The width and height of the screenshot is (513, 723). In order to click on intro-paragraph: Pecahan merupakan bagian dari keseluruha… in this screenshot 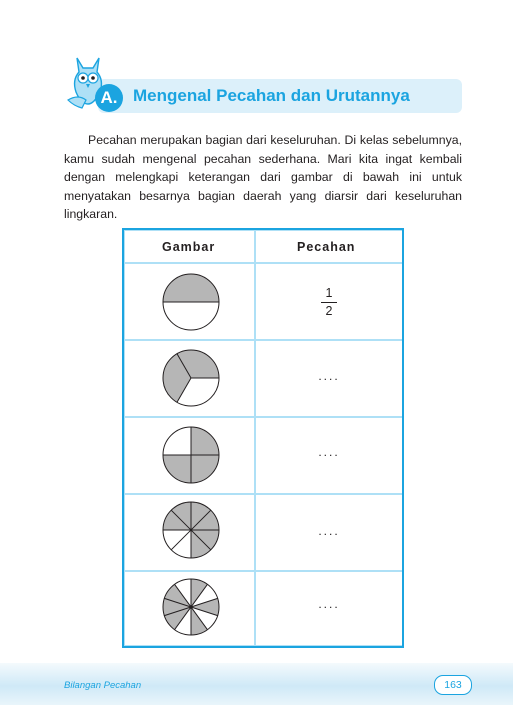, I will do `click(263, 177)`.